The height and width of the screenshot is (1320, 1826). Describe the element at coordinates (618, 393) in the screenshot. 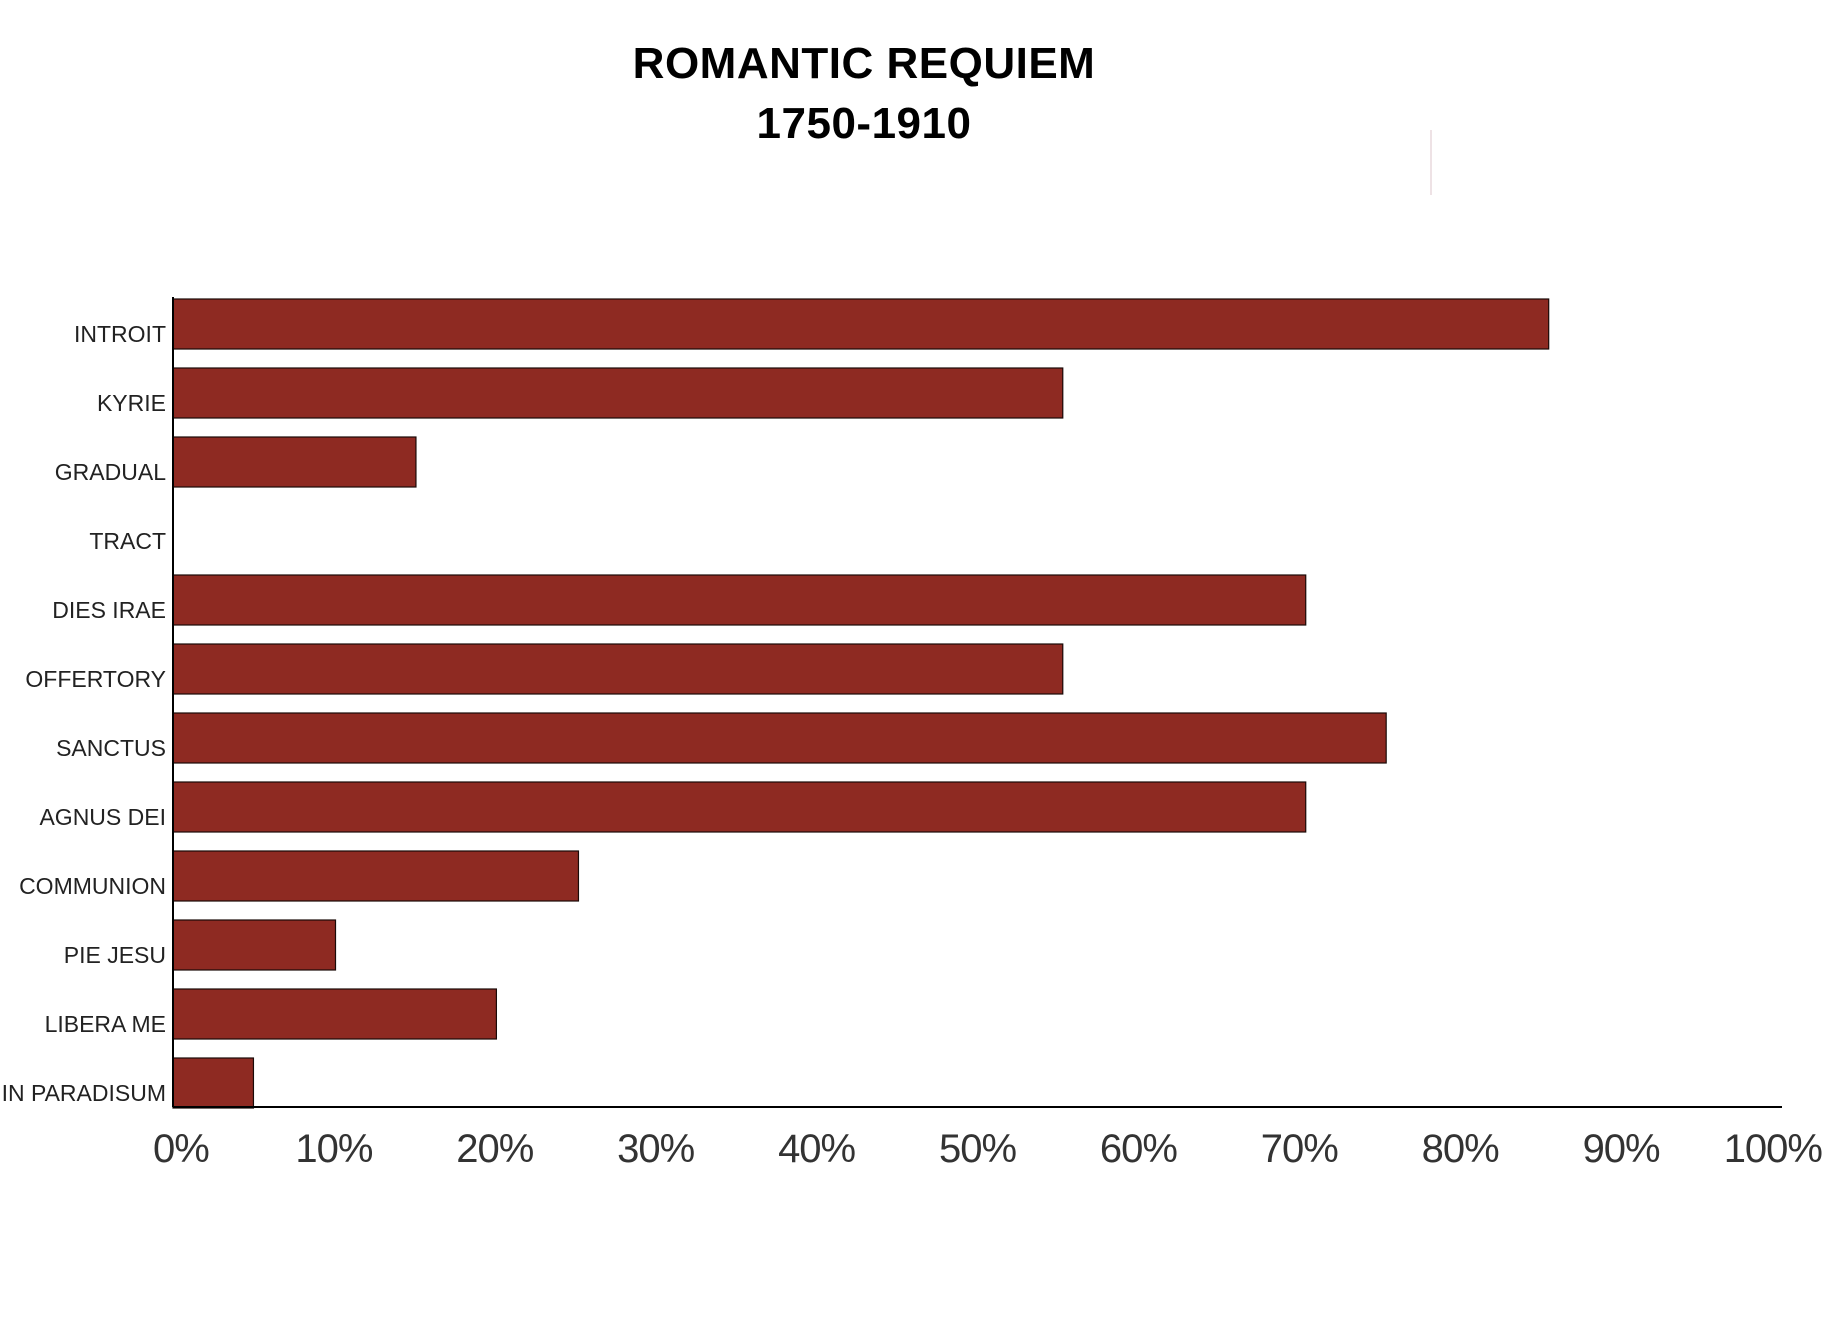

I see `bar-kyrie` at that location.